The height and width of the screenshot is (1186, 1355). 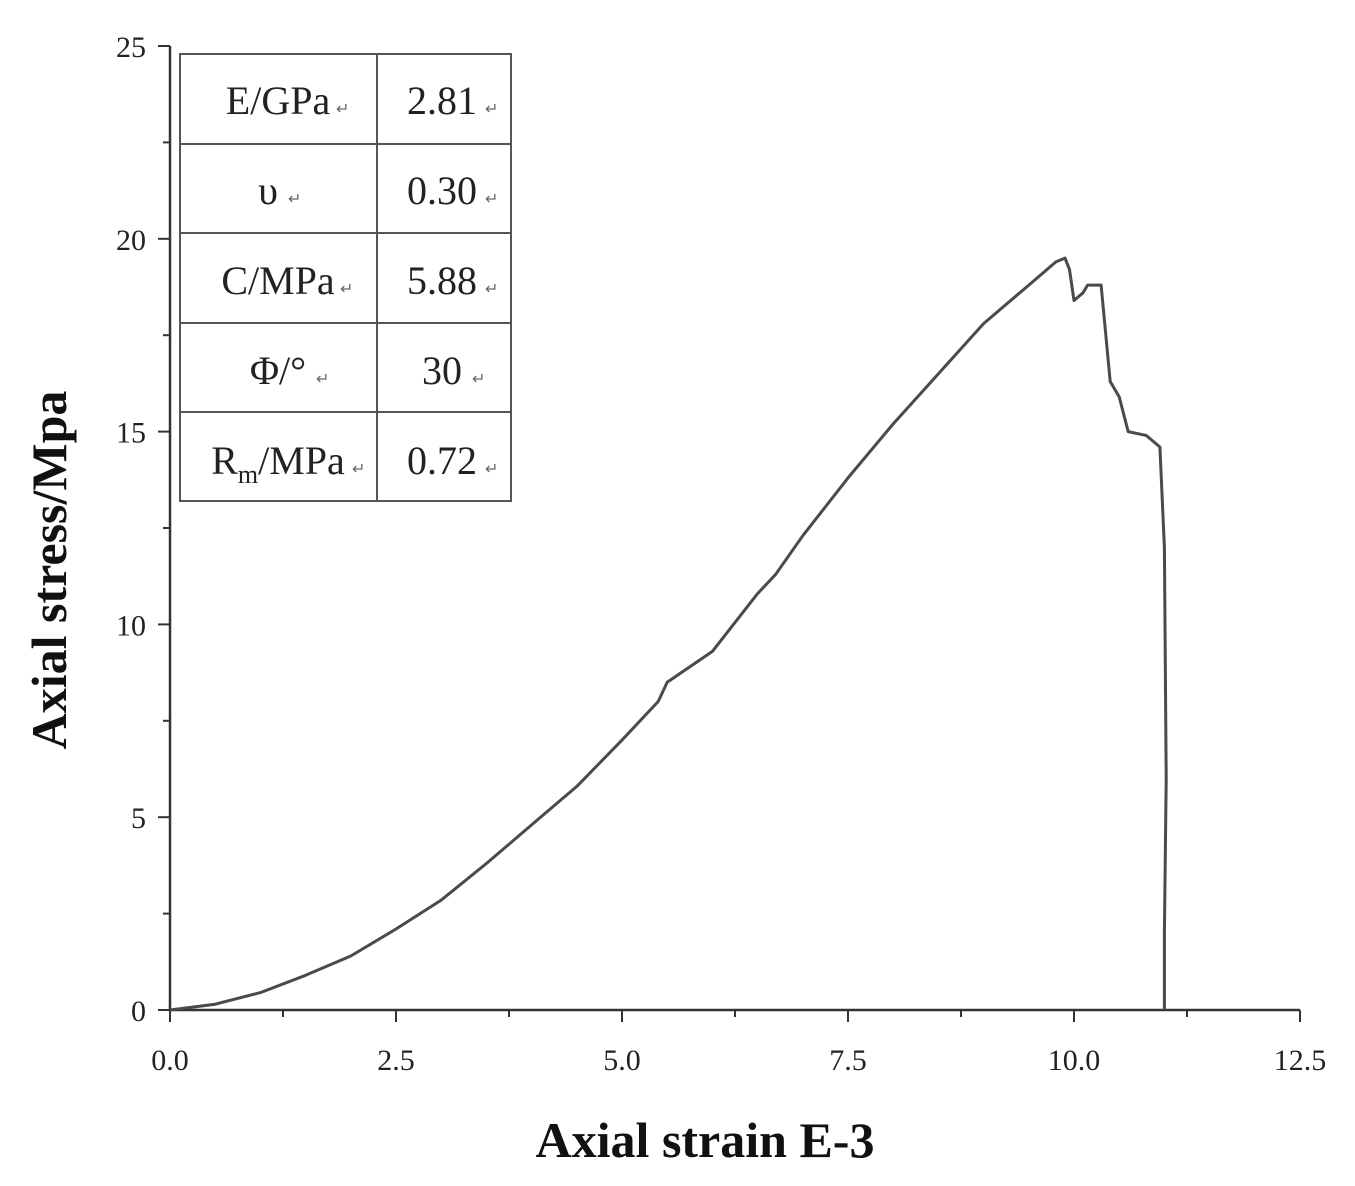 What do you see at coordinates (143, 529) in the screenshot?
I see `y-ticks: 0 5 10 15 20 25` at bounding box center [143, 529].